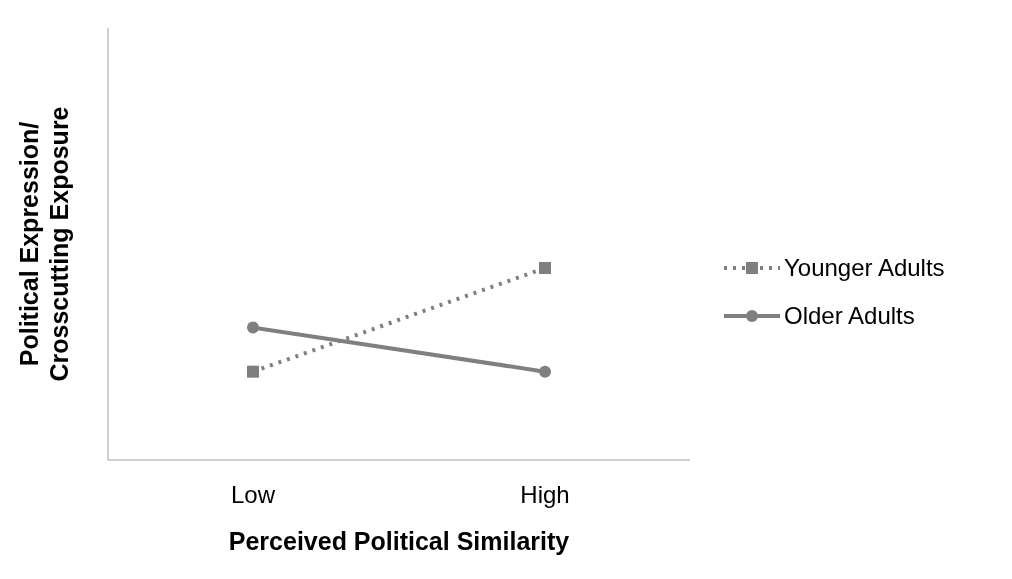  I want to click on legend-label: Older Adults, so click(849, 316).